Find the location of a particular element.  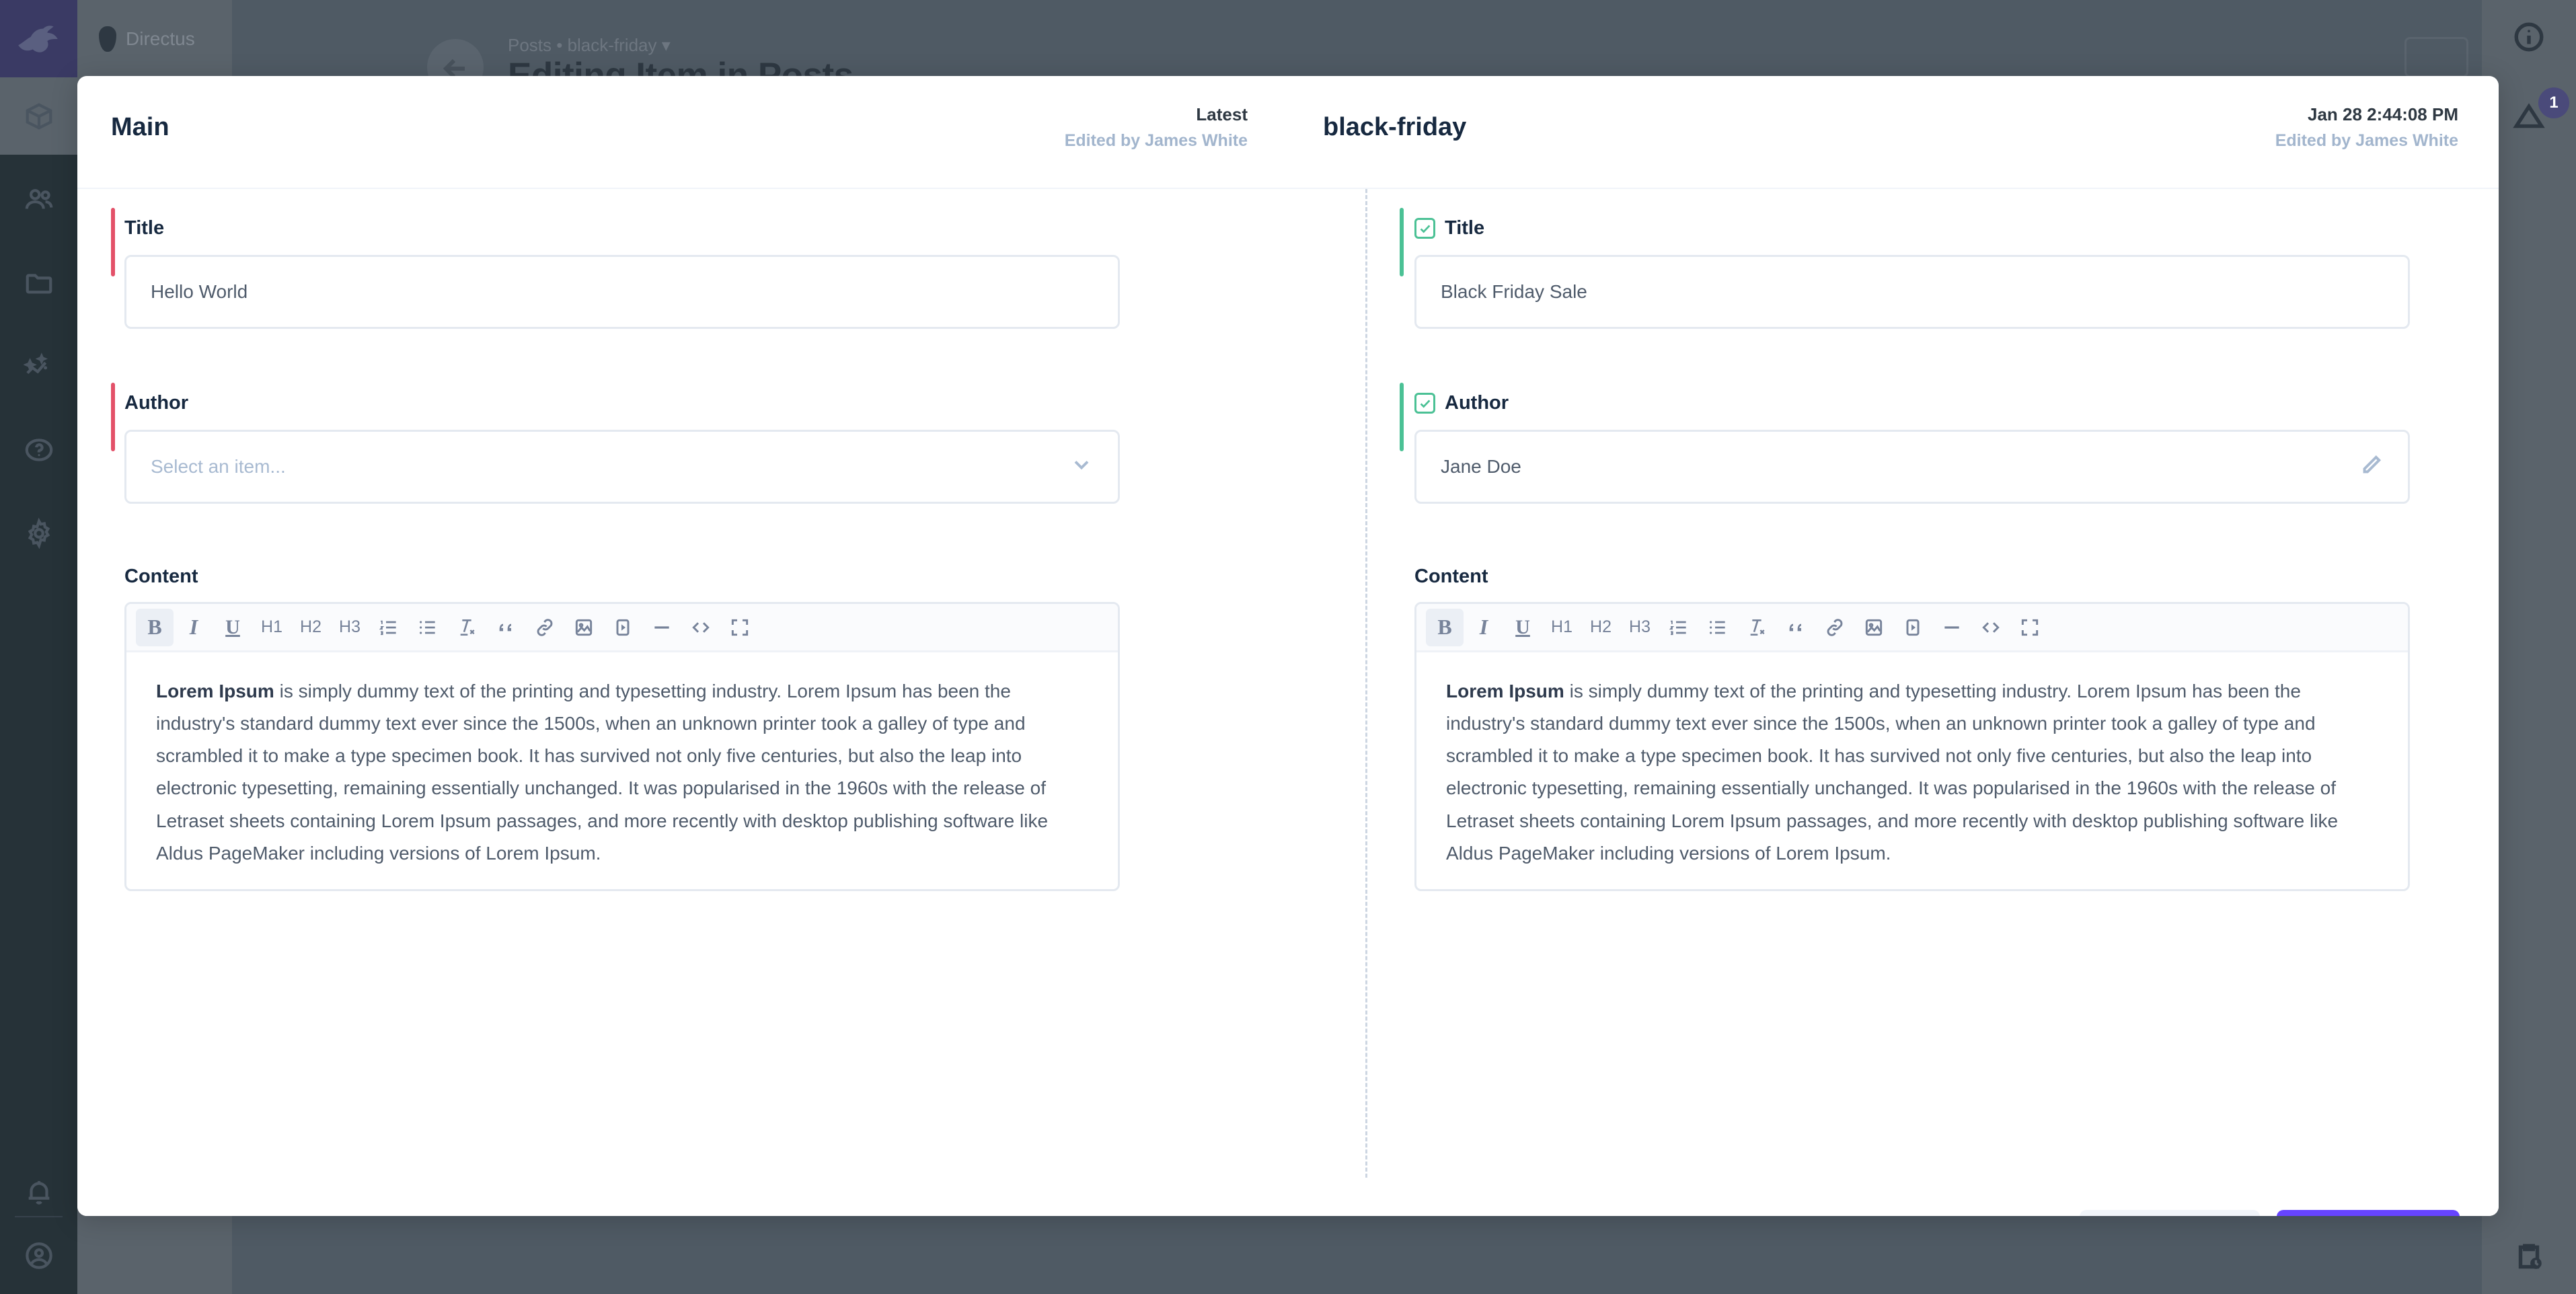

check-icon is located at coordinates (1425, 228).